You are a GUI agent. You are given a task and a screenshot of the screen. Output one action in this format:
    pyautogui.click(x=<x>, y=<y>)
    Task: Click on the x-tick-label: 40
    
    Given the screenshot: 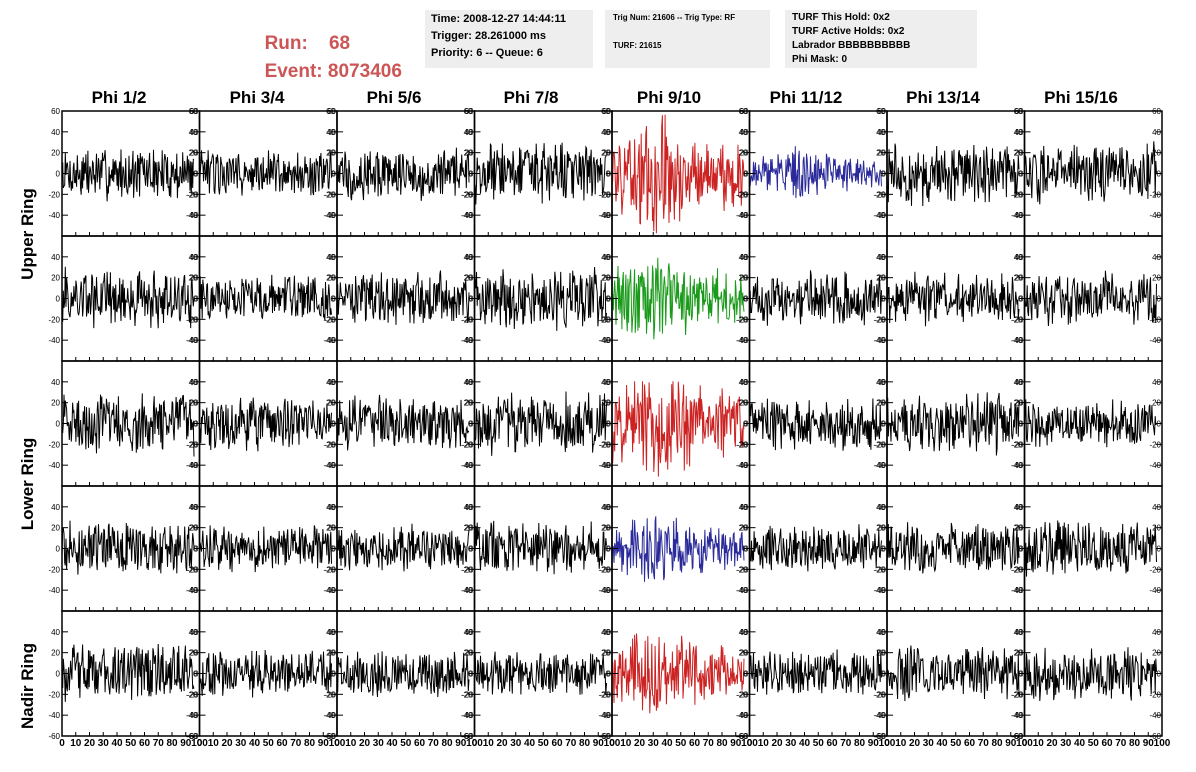 What is the action you would take?
    pyautogui.click(x=255, y=743)
    